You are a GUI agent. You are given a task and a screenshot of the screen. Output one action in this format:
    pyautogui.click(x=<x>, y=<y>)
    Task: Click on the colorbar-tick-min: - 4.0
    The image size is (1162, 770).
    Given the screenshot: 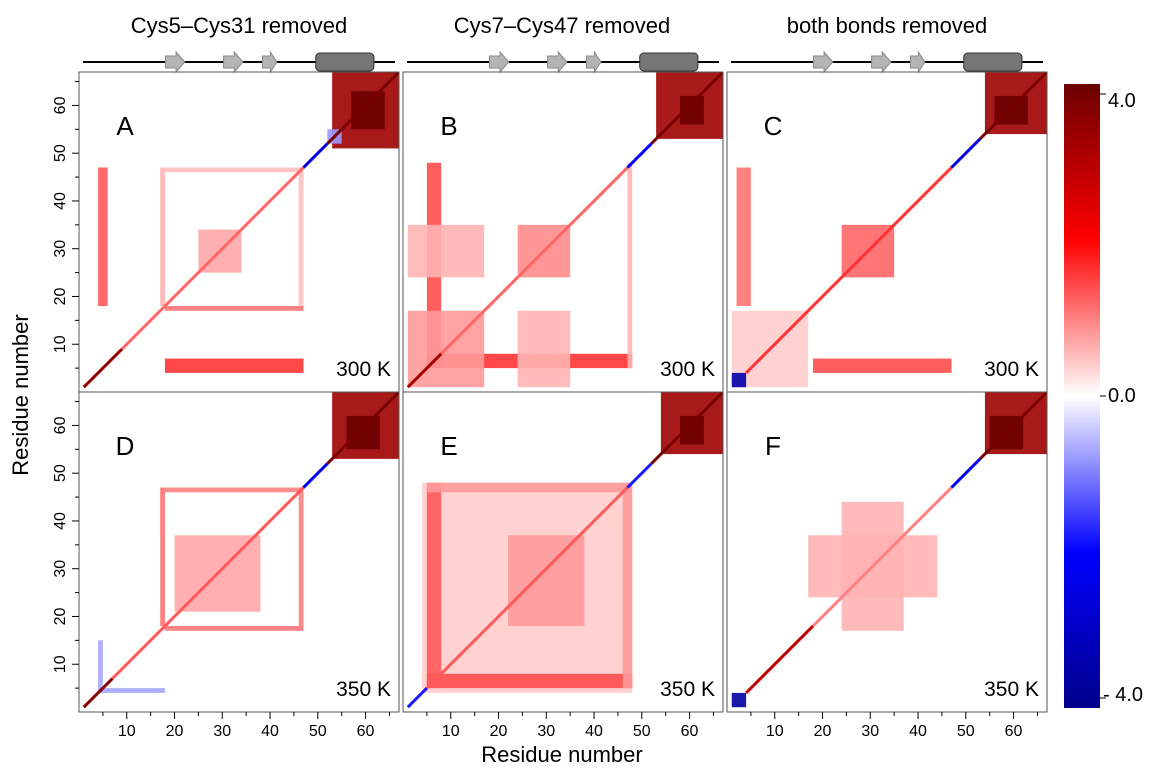 What is the action you would take?
    pyautogui.click(x=1123, y=695)
    